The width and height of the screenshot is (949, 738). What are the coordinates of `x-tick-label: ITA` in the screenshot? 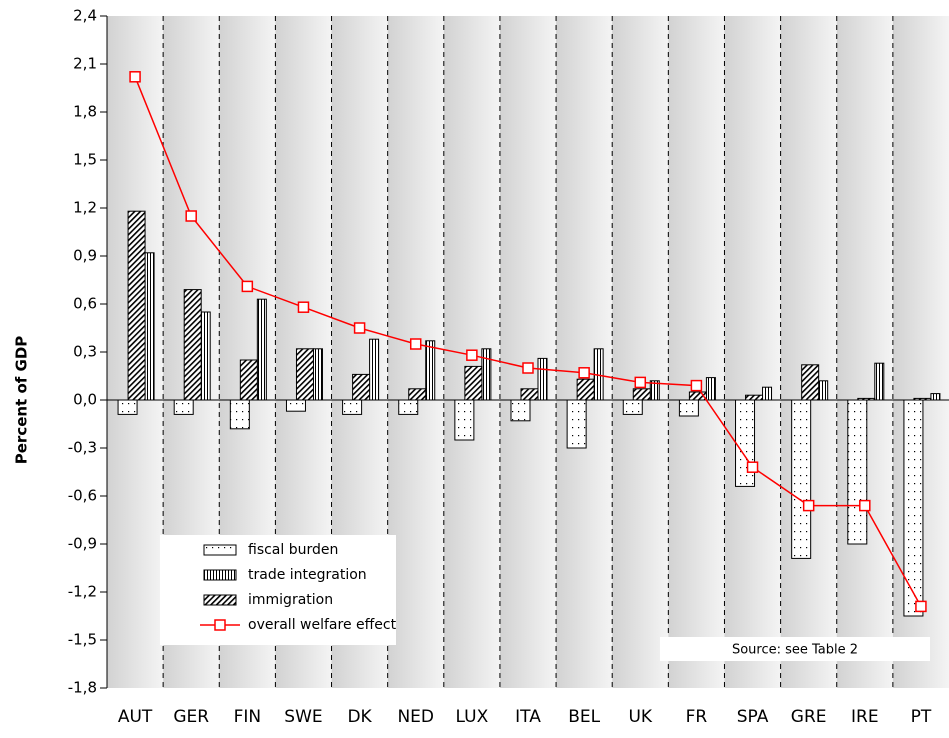 It's located at (528, 717).